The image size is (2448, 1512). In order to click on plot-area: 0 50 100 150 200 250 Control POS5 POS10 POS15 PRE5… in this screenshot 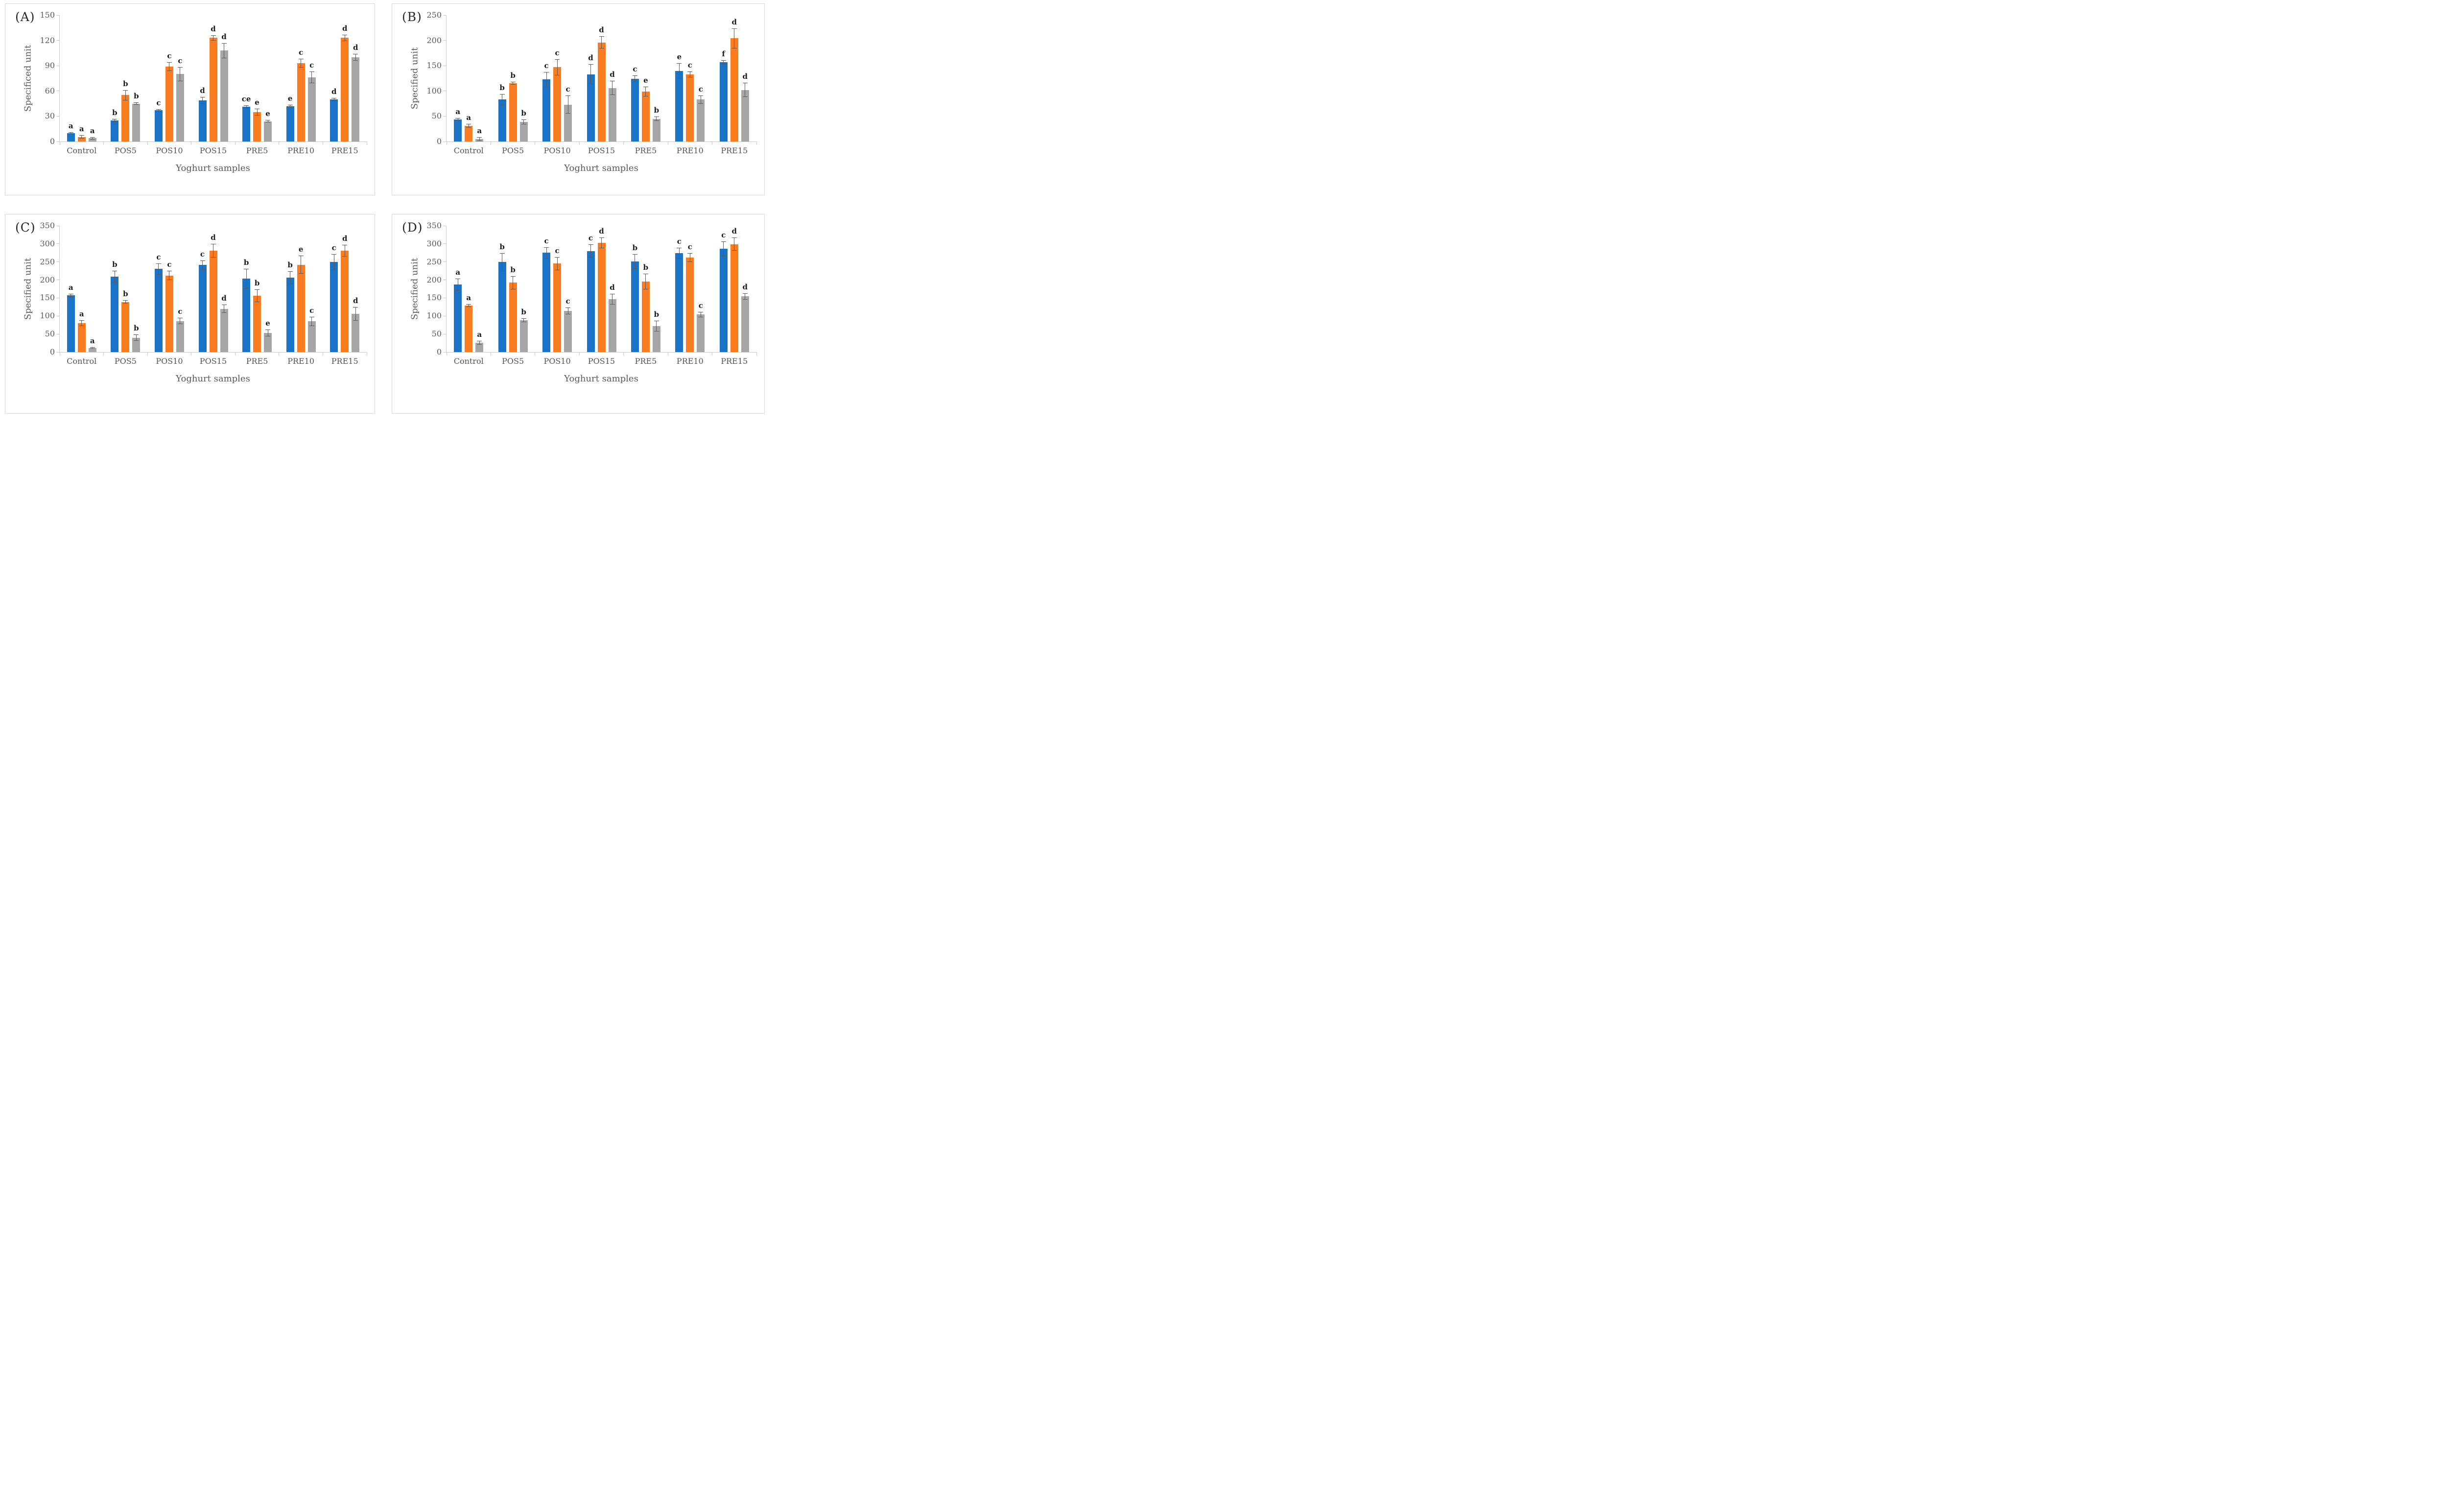, I will do `click(591, 83)`.